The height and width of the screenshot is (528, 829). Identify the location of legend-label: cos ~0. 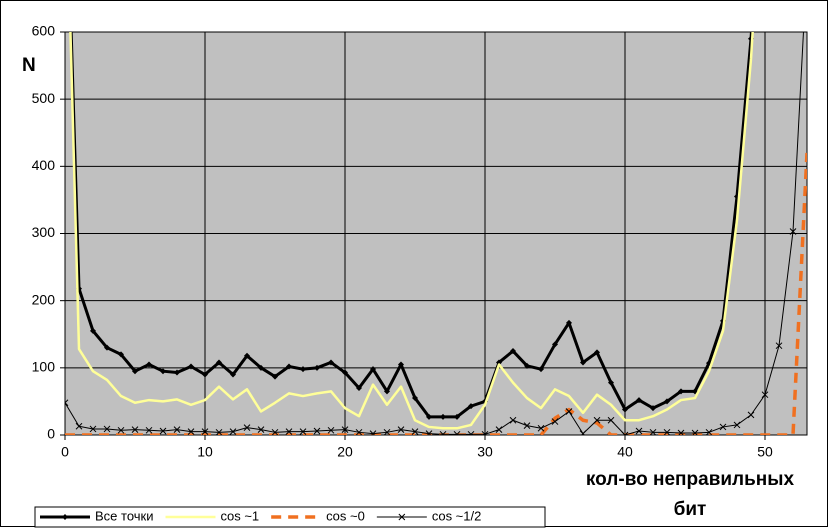
(345, 515).